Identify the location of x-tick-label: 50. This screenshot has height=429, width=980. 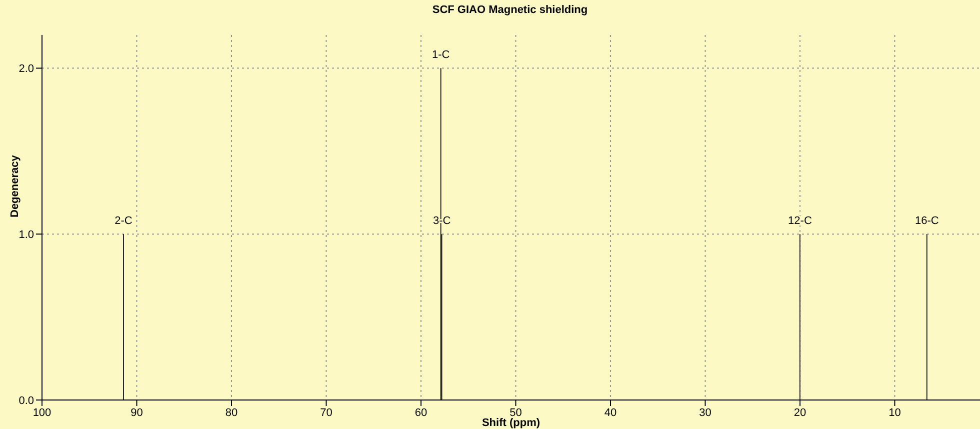
(516, 412).